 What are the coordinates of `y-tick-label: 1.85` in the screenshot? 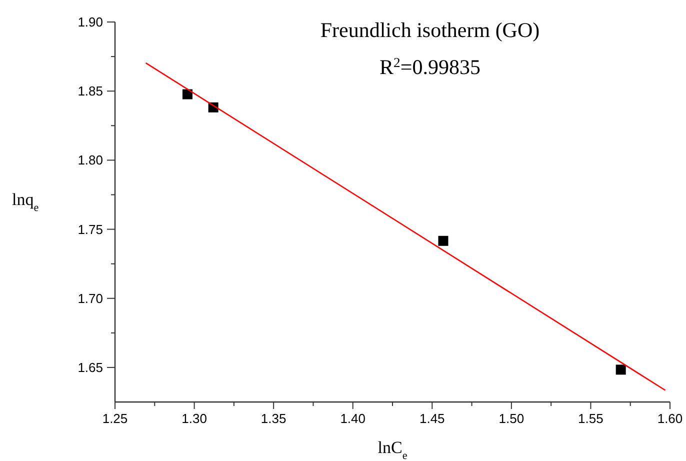 It's located at (90, 91).